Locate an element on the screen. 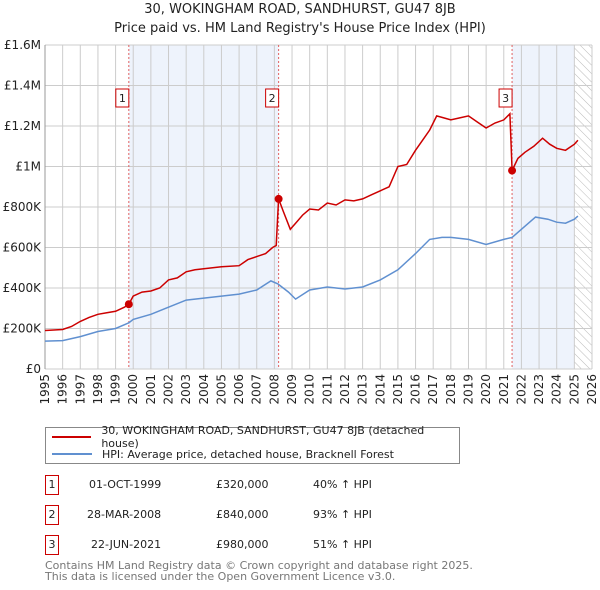 This screenshot has height=590, width=600. transaction-row: 2 28-MAR-2008 £840,000 93% ↑ HPI is located at coordinates (245, 515).